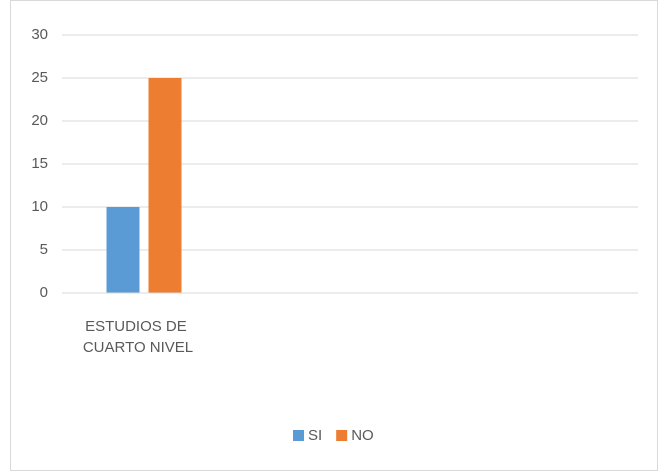  What do you see at coordinates (39, 120) in the screenshot?
I see `y-tick-label: 20` at bounding box center [39, 120].